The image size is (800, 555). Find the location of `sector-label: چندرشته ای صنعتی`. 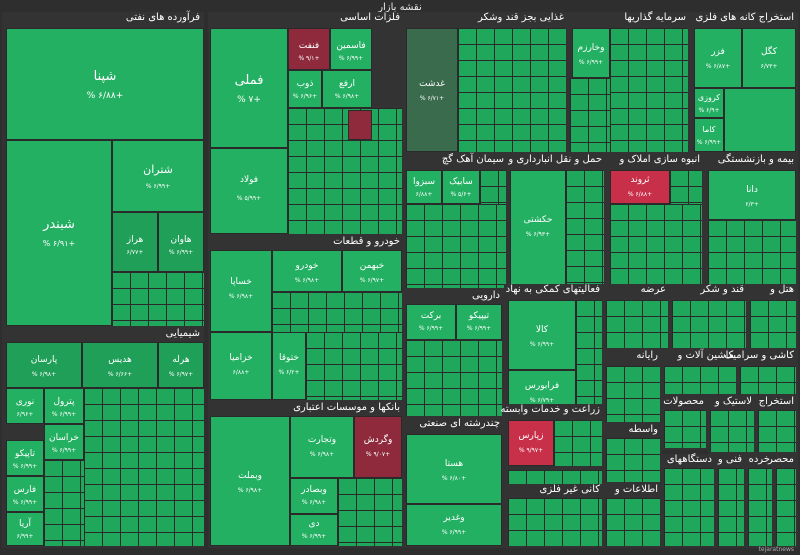

sector-label: چندرشته ای صنعتی is located at coordinates (459, 423).